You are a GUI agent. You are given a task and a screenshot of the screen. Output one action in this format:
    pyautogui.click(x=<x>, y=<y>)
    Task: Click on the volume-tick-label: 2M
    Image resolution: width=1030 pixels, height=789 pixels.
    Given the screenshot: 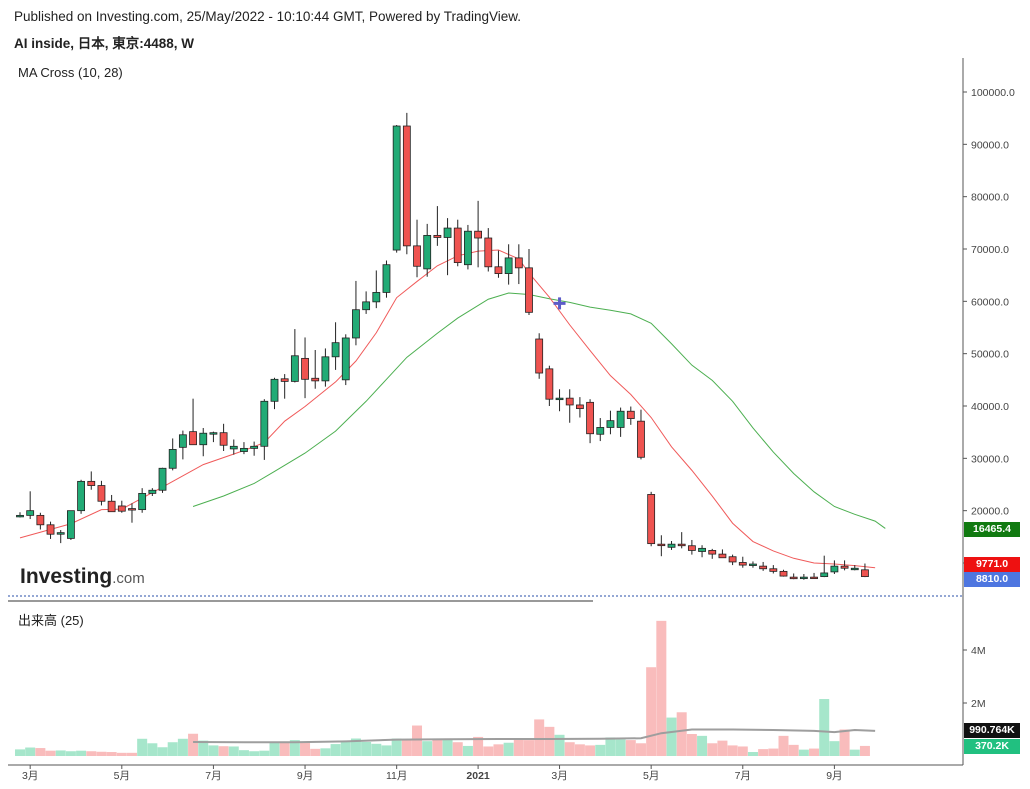 What is the action you would take?
    pyautogui.click(x=978, y=704)
    